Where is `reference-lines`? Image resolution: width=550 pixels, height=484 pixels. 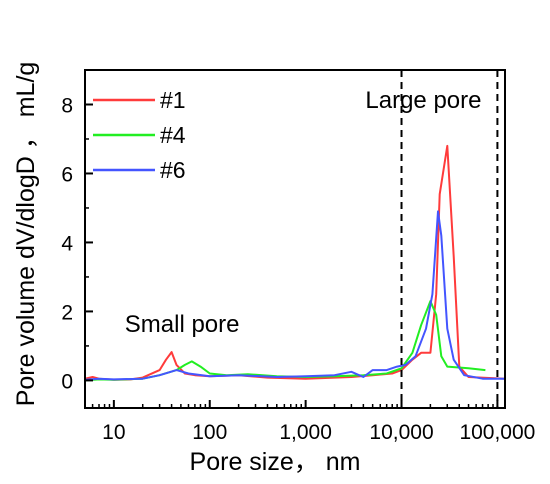
reference-lines is located at coordinates (449, 239).